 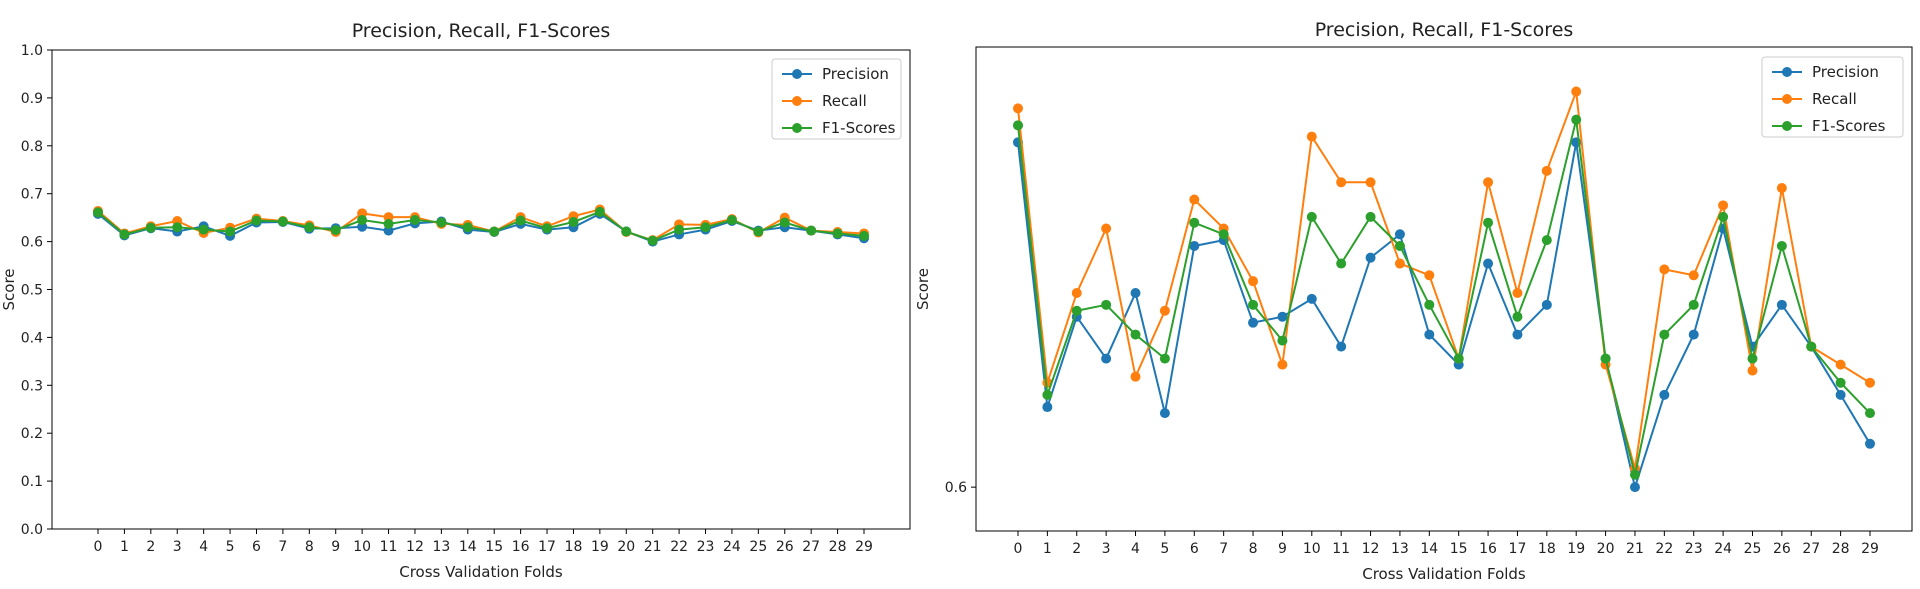 I want to click on x-tick-label: 2, so click(x=150, y=547).